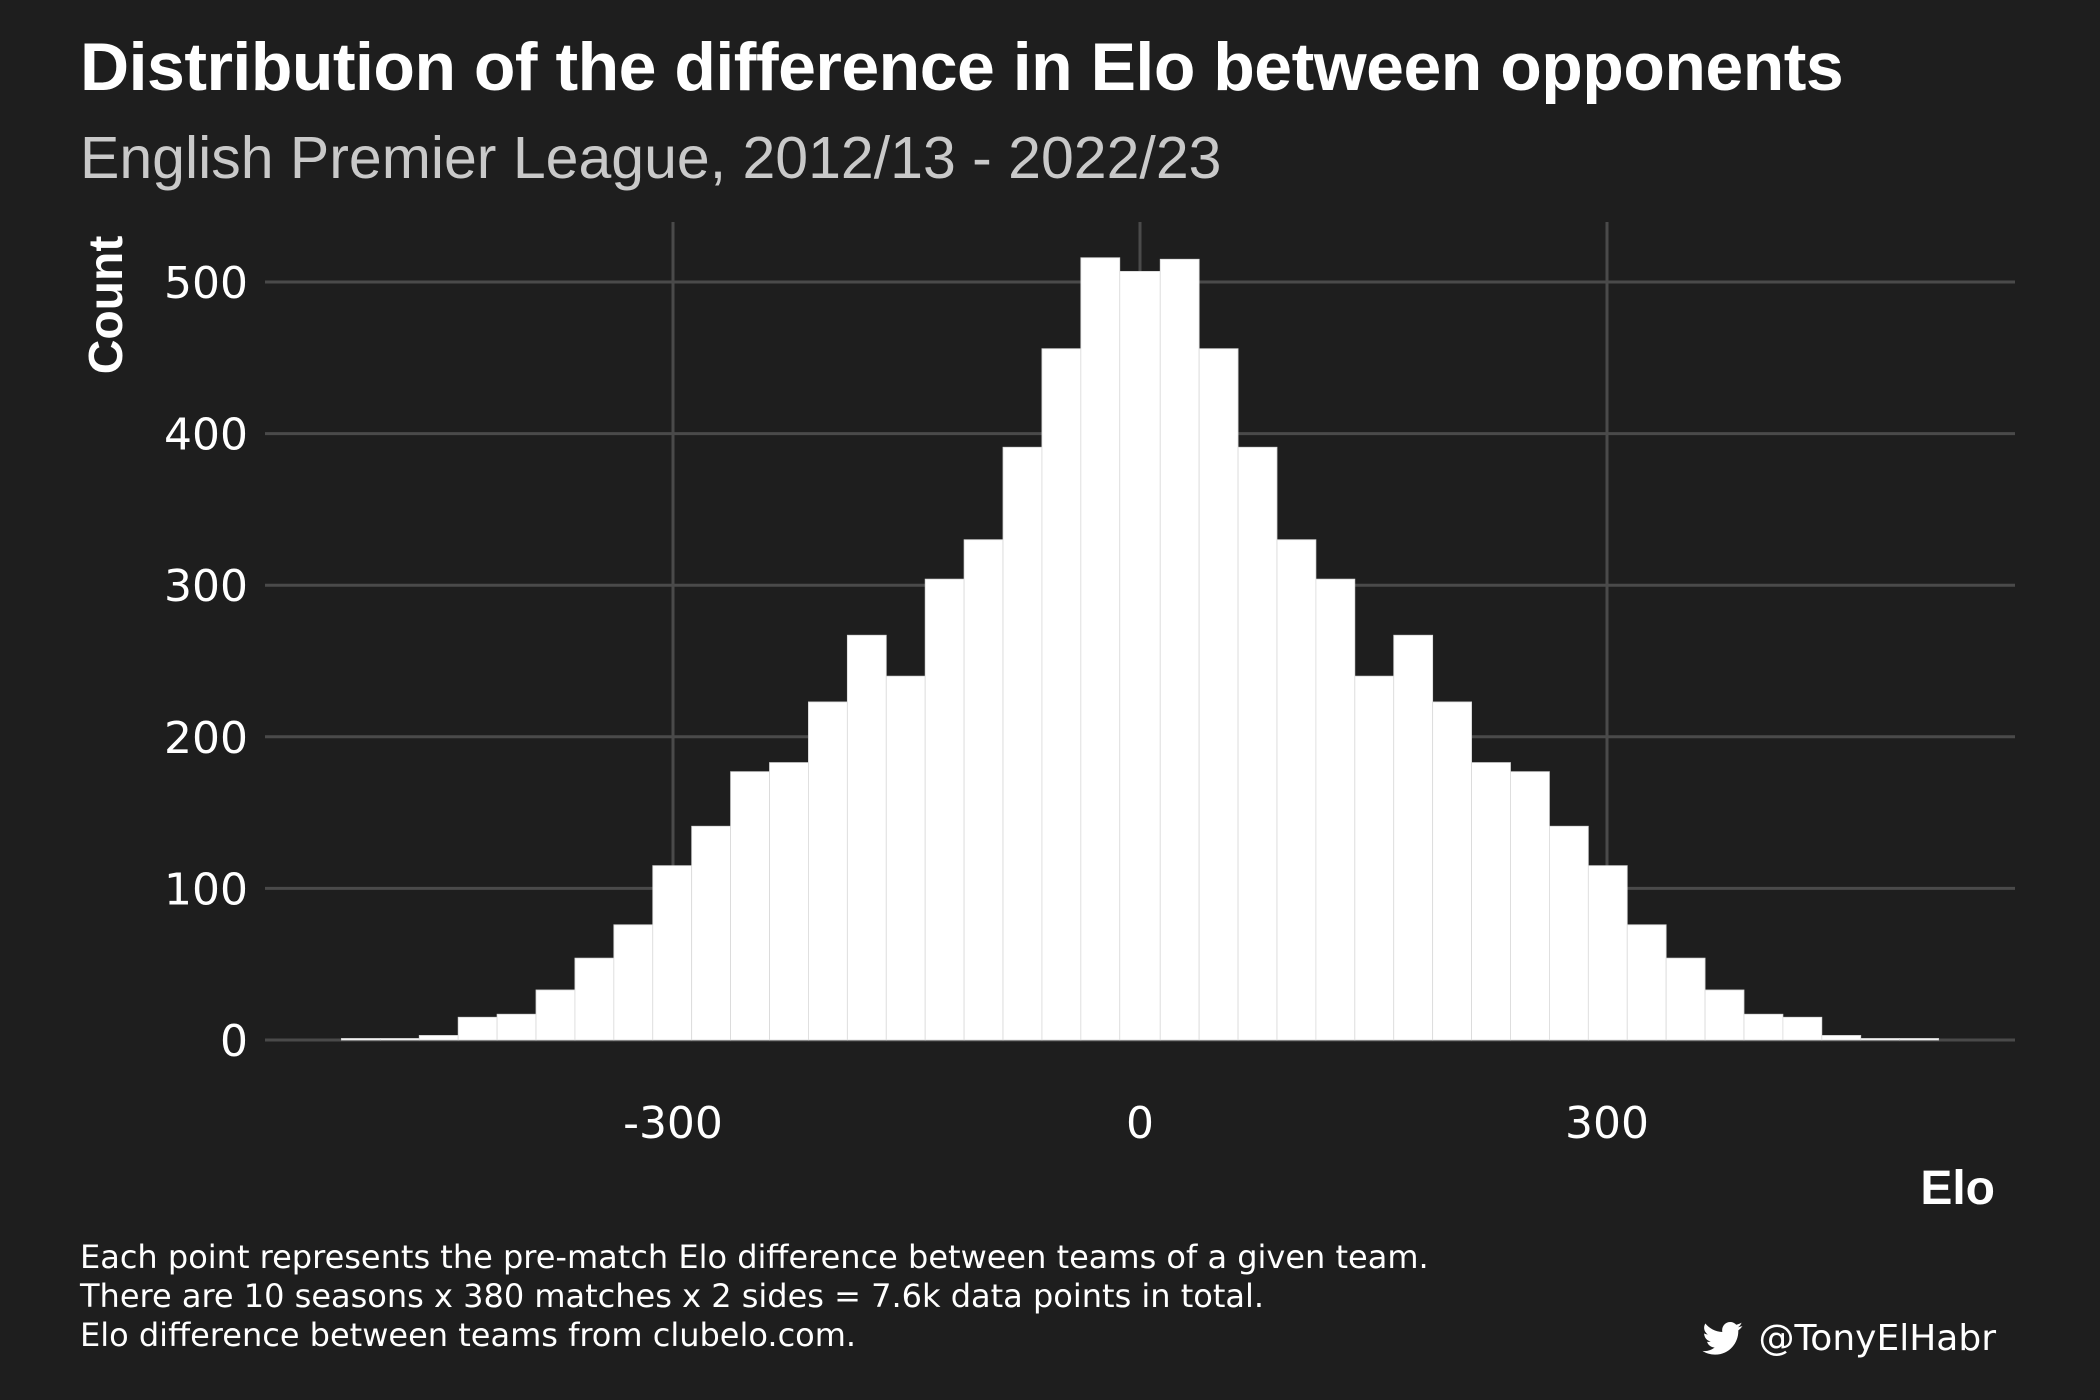  What do you see at coordinates (1140, 1123) in the screenshot?
I see `x-tick-label: 0` at bounding box center [1140, 1123].